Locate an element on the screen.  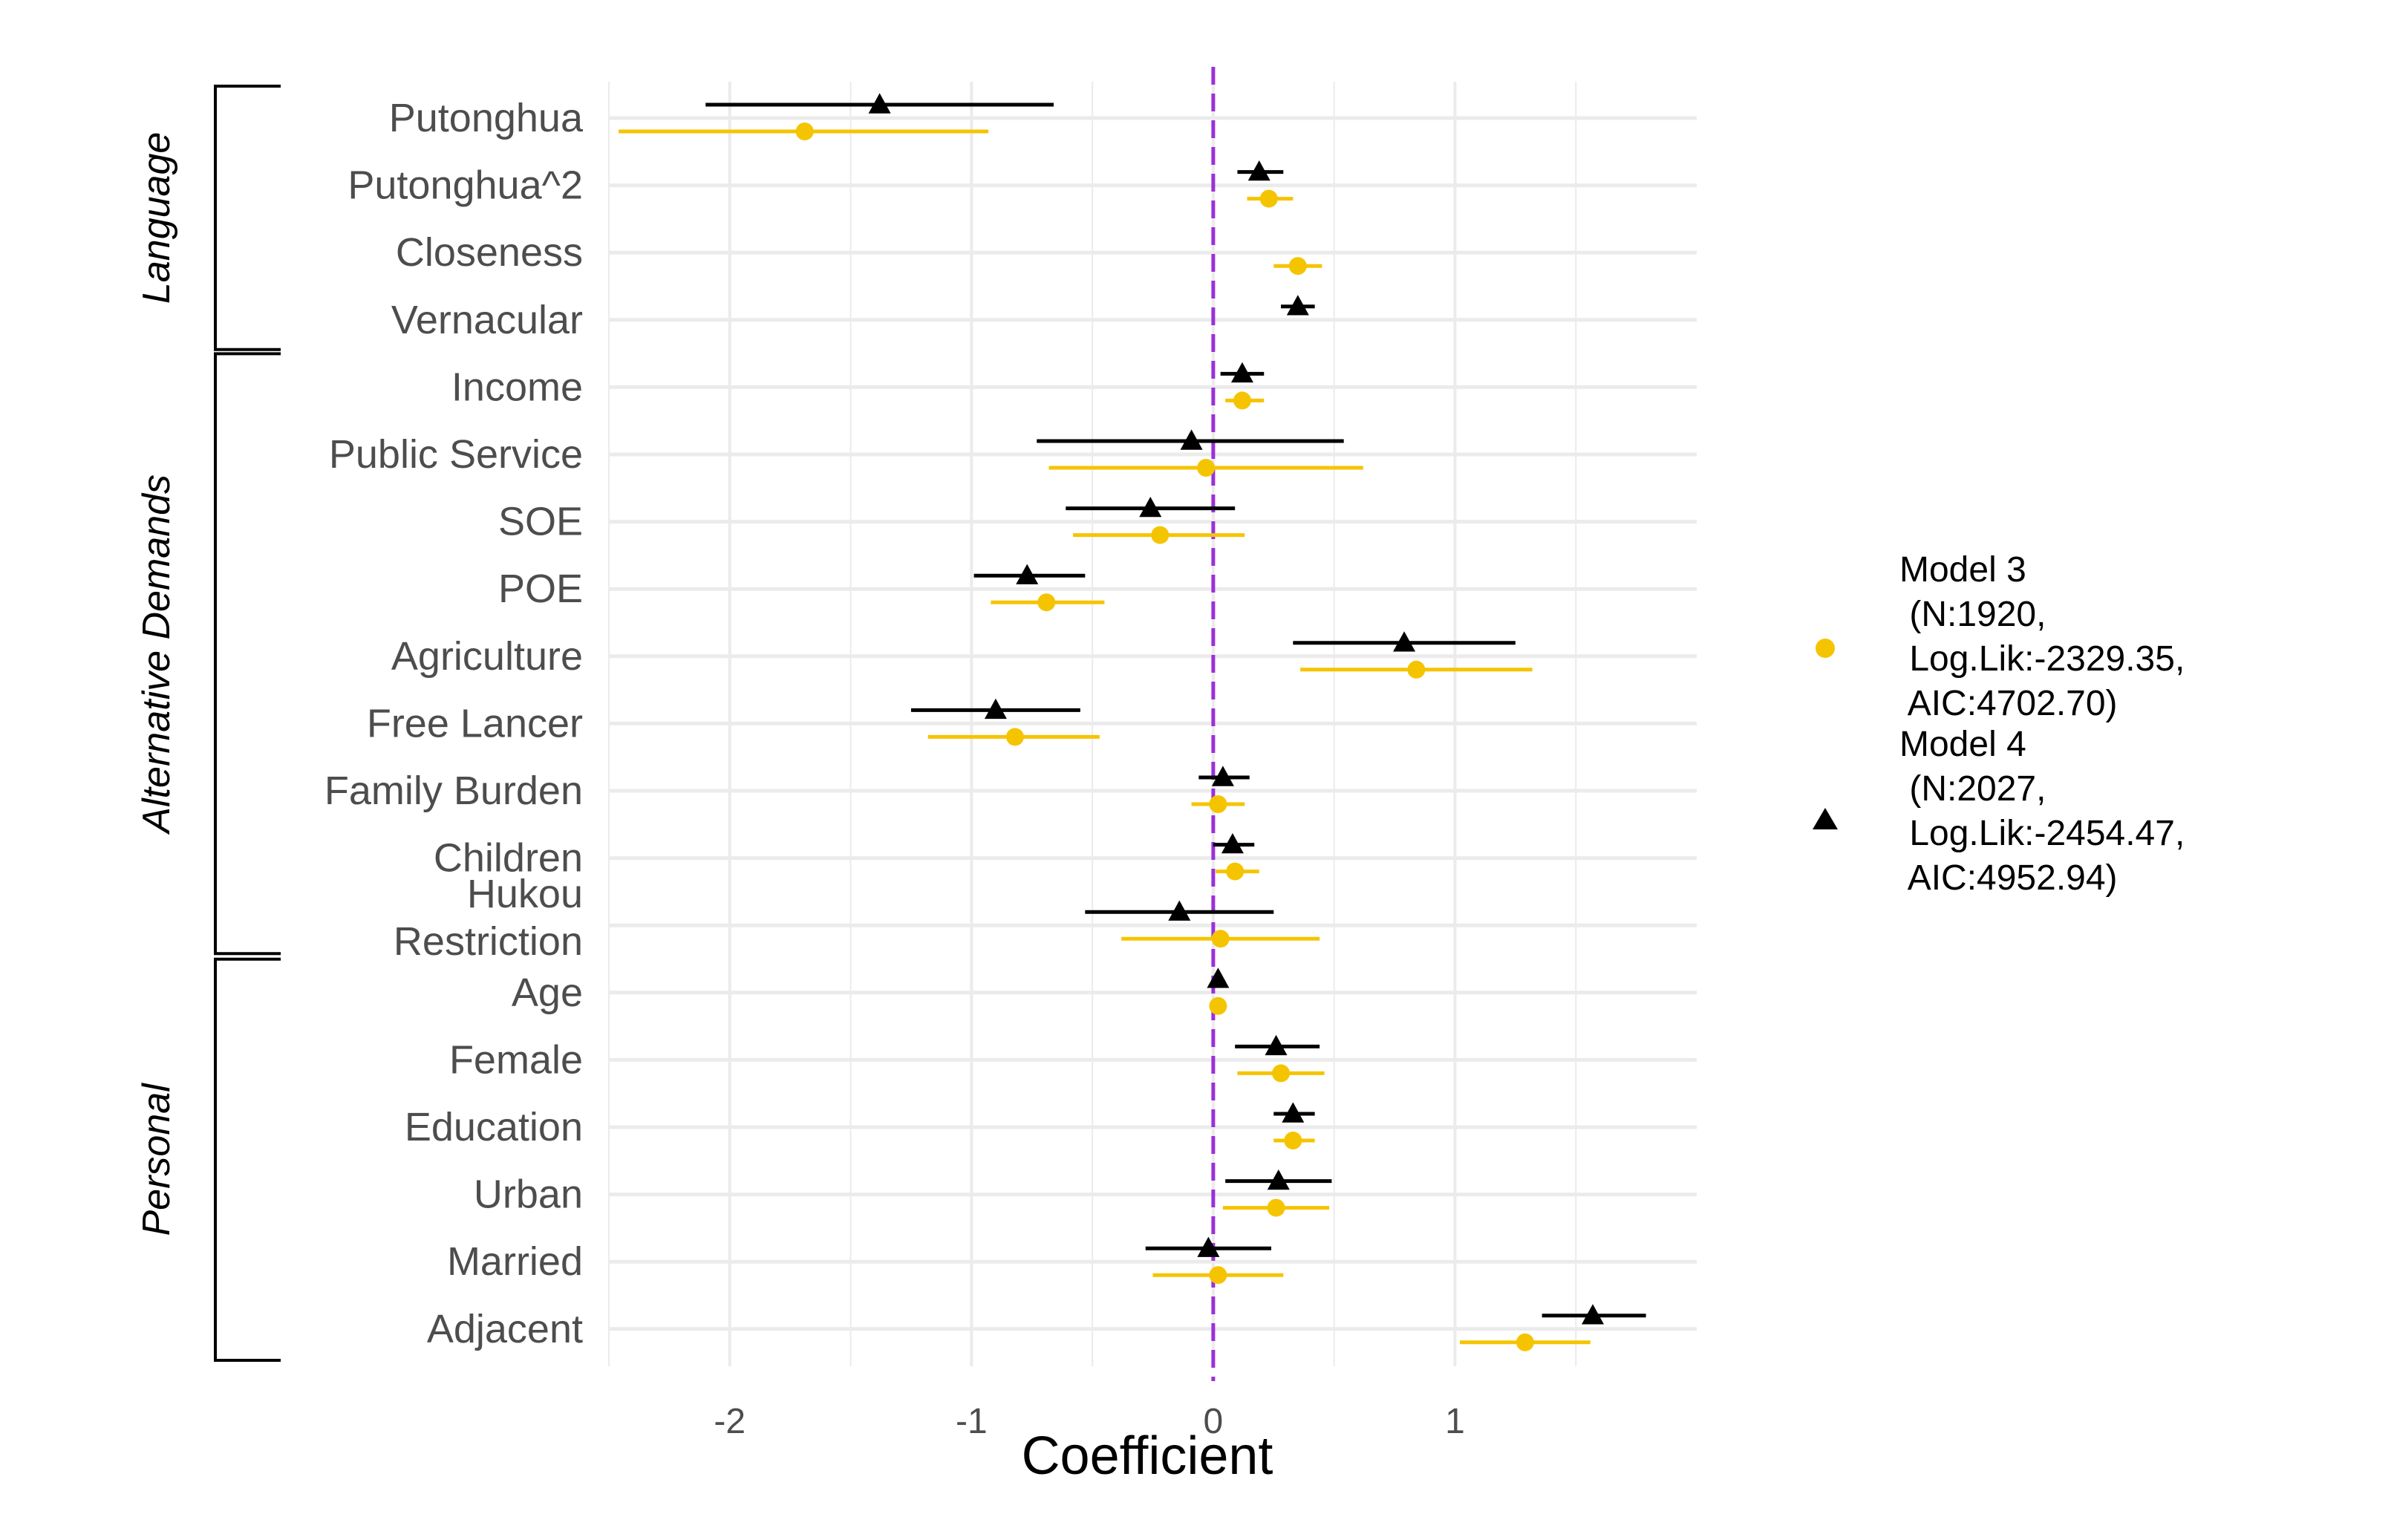
y-tick-label: Putonghua is located at coordinates (486, 118).